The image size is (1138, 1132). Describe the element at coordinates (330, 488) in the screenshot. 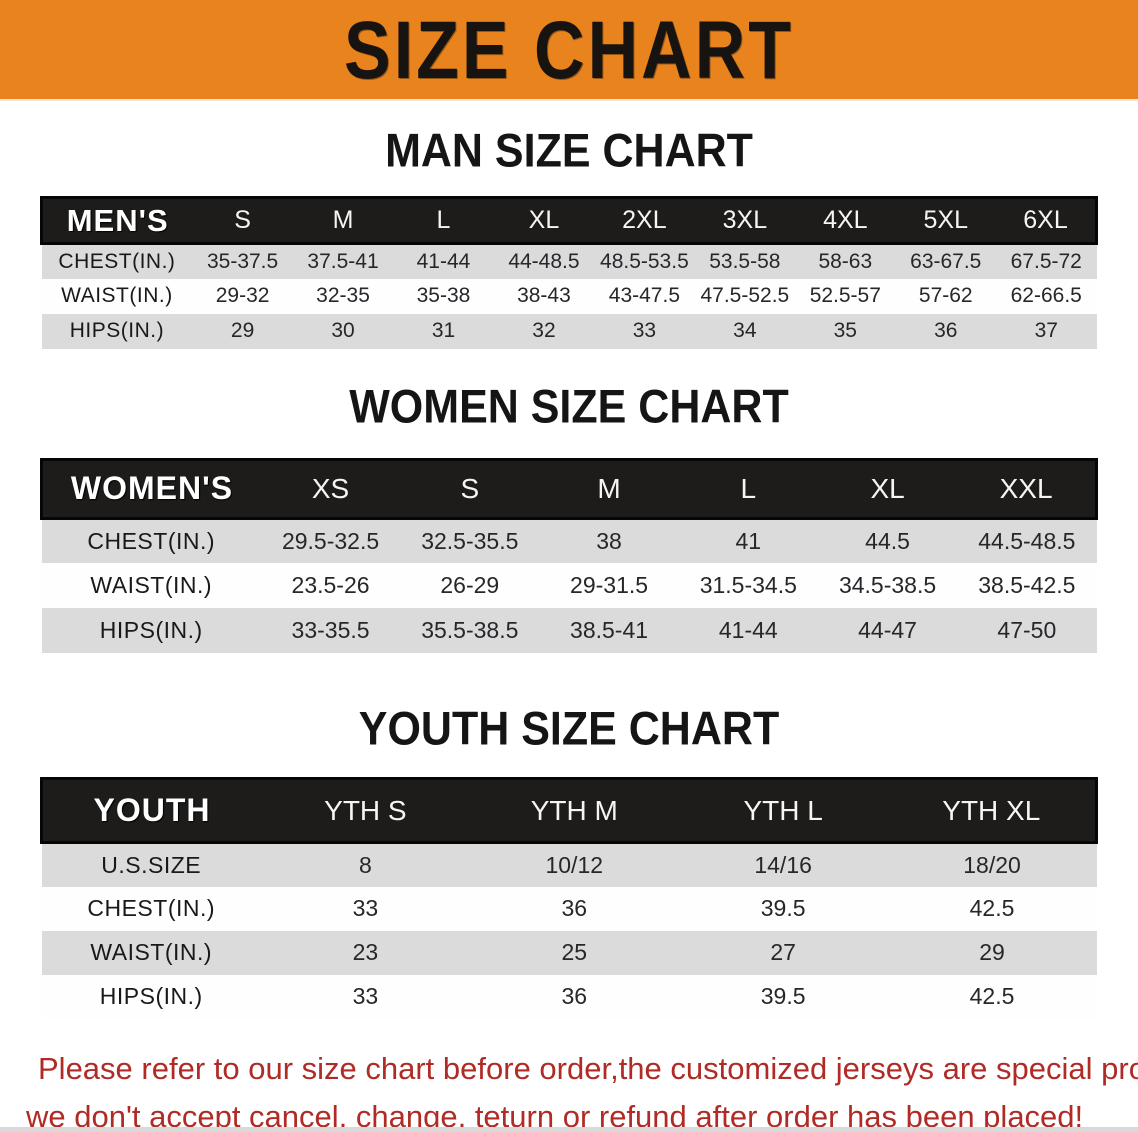

I see `size-column-header: XS` at that location.